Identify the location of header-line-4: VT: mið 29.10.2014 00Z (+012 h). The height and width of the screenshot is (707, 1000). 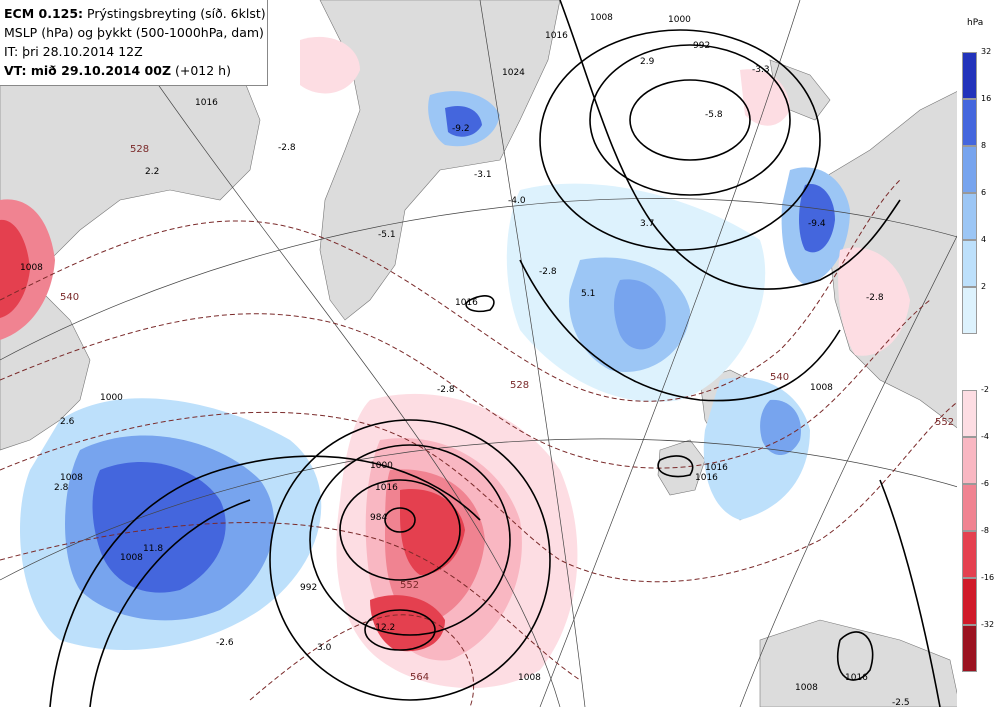
(135, 70).